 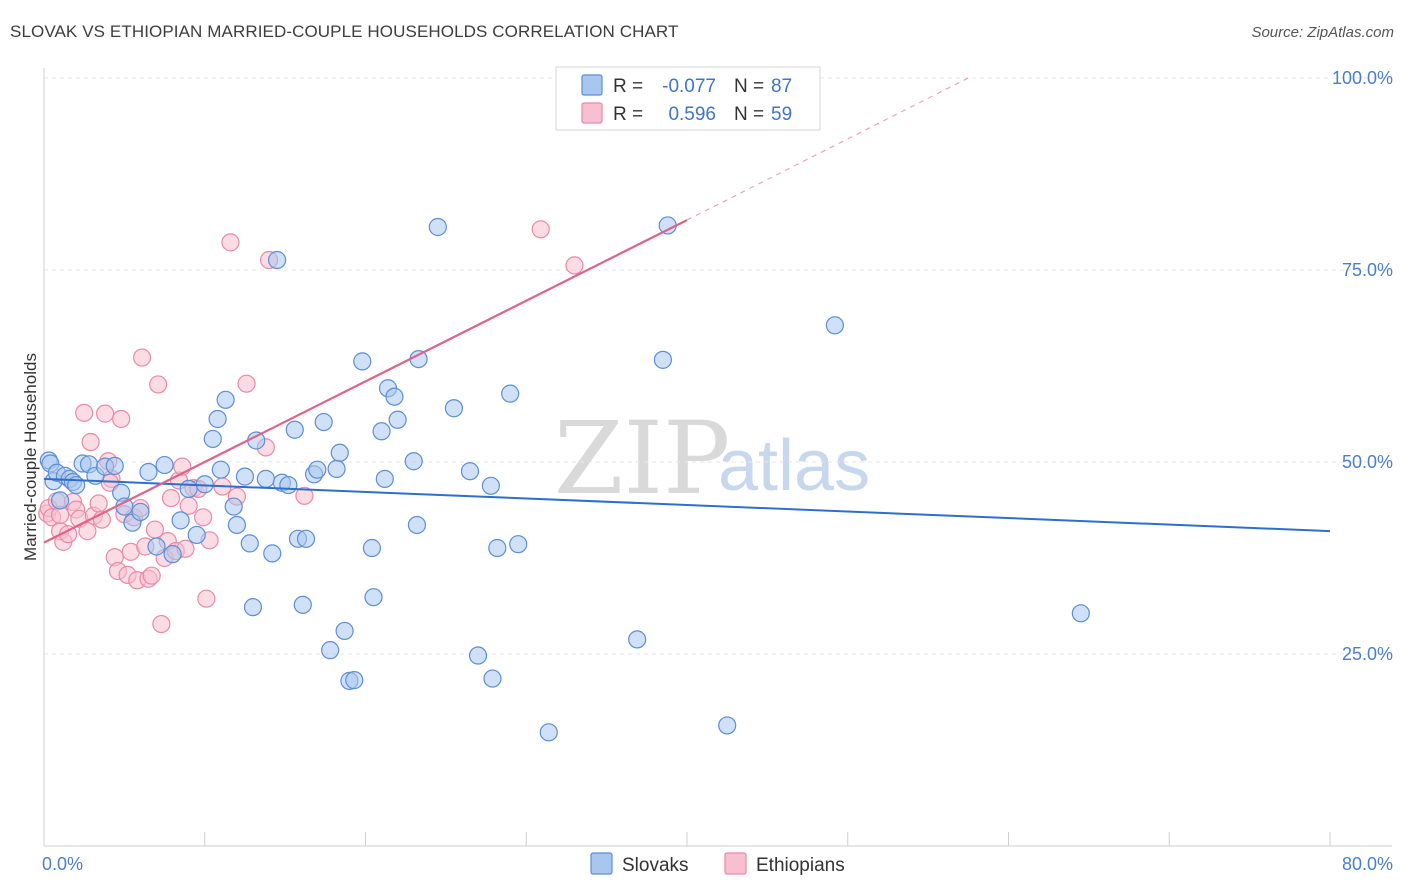 What do you see at coordinates (62, 864) in the screenshot?
I see `x-tick-label-min: 0.0%` at bounding box center [62, 864].